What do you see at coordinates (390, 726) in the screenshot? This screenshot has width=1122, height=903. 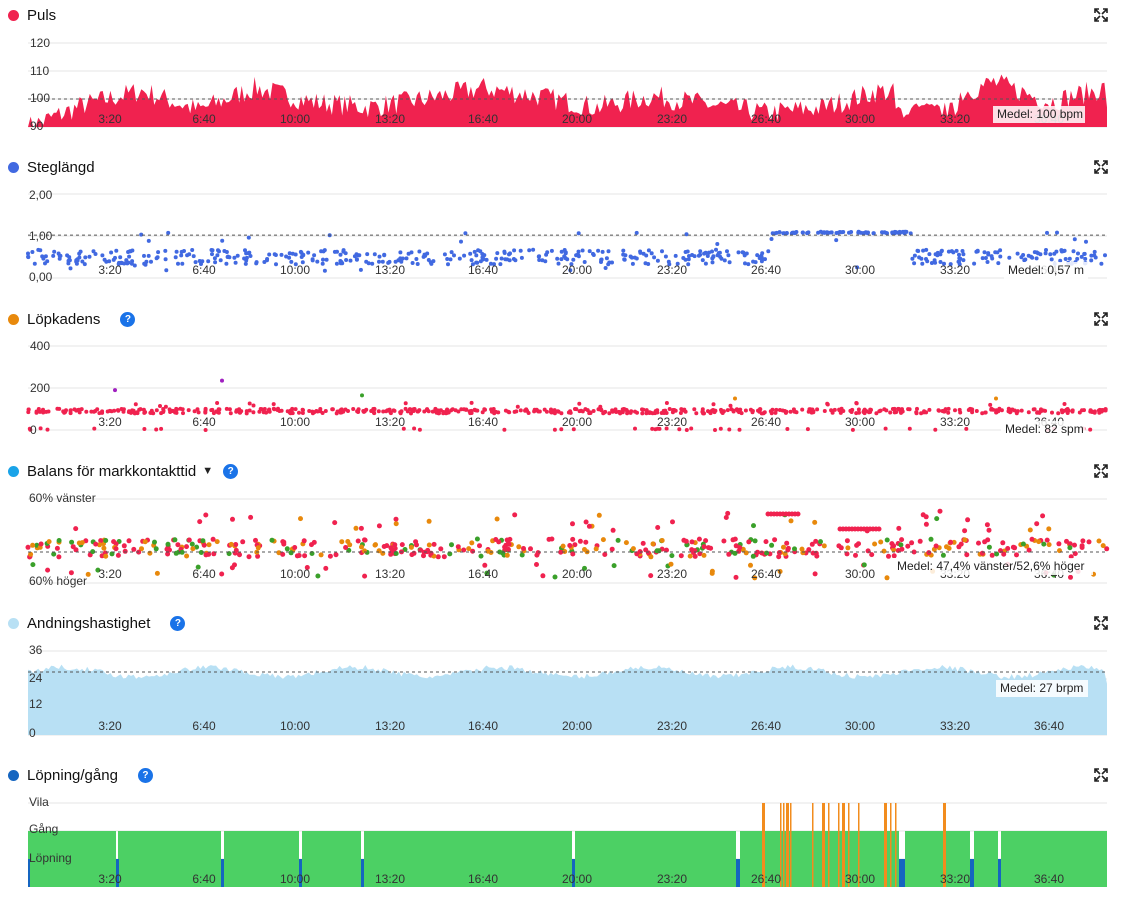 I see `x-tick-label: 13:20` at bounding box center [390, 726].